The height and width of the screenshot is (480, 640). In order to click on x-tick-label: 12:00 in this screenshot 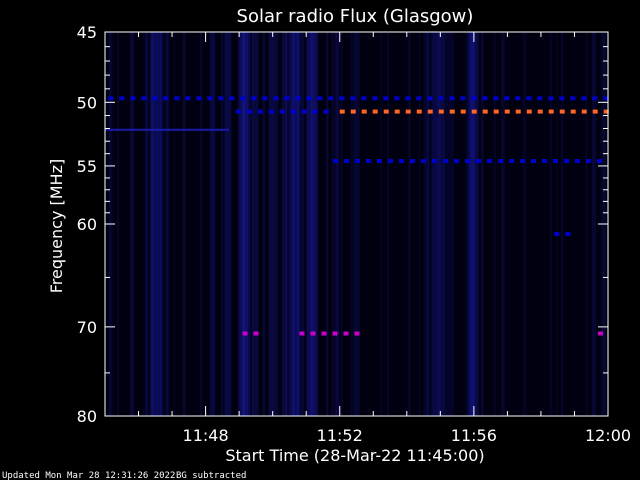, I will do `click(608, 435)`.